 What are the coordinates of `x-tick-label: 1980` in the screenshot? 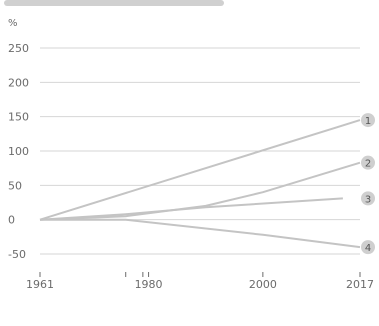 It's located at (149, 284).